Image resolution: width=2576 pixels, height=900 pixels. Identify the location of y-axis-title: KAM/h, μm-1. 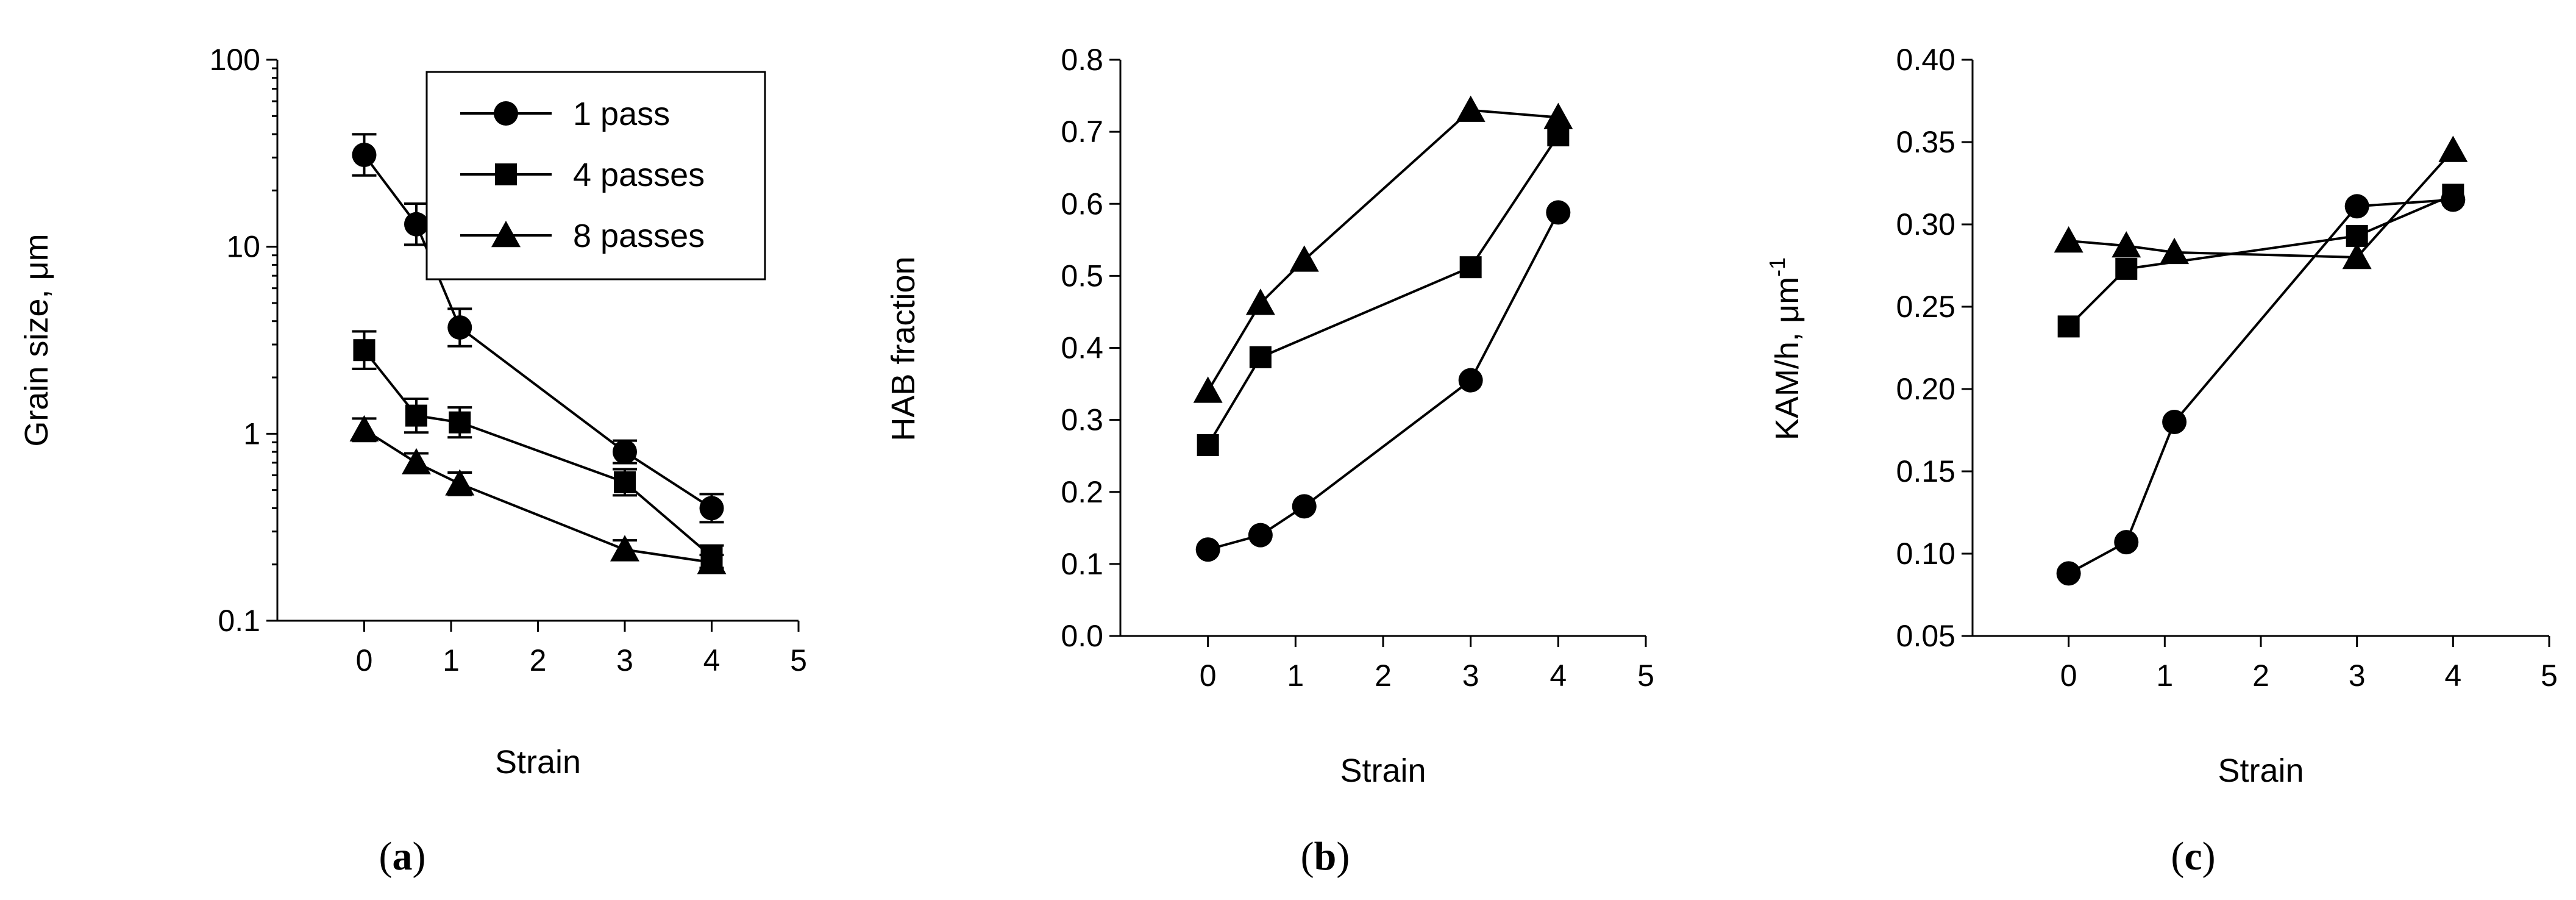
(1785, 348).